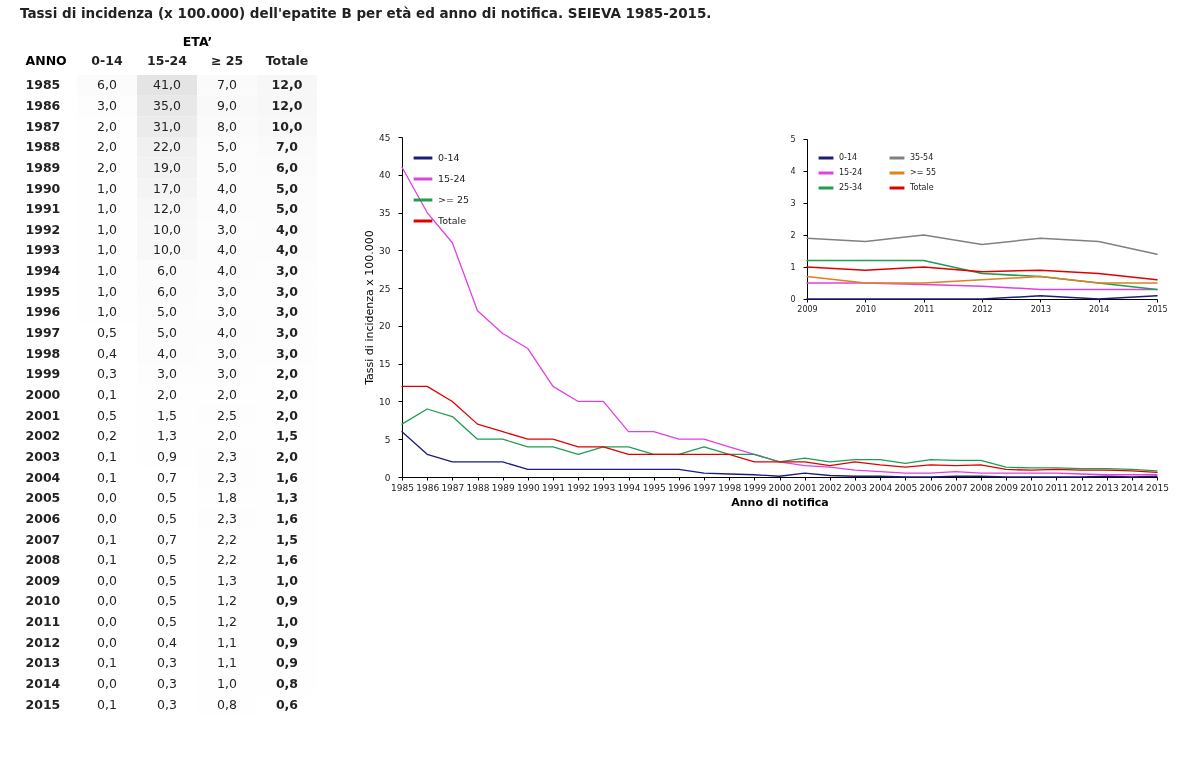 This screenshot has height=780, width=1184. Describe the element at coordinates (366, 13) in the screenshot. I see `text: Tassi di incidenza (x 100.000) dell'epatite B per età ed anno di notifica. SEIEVA 1985-2015.` at that location.